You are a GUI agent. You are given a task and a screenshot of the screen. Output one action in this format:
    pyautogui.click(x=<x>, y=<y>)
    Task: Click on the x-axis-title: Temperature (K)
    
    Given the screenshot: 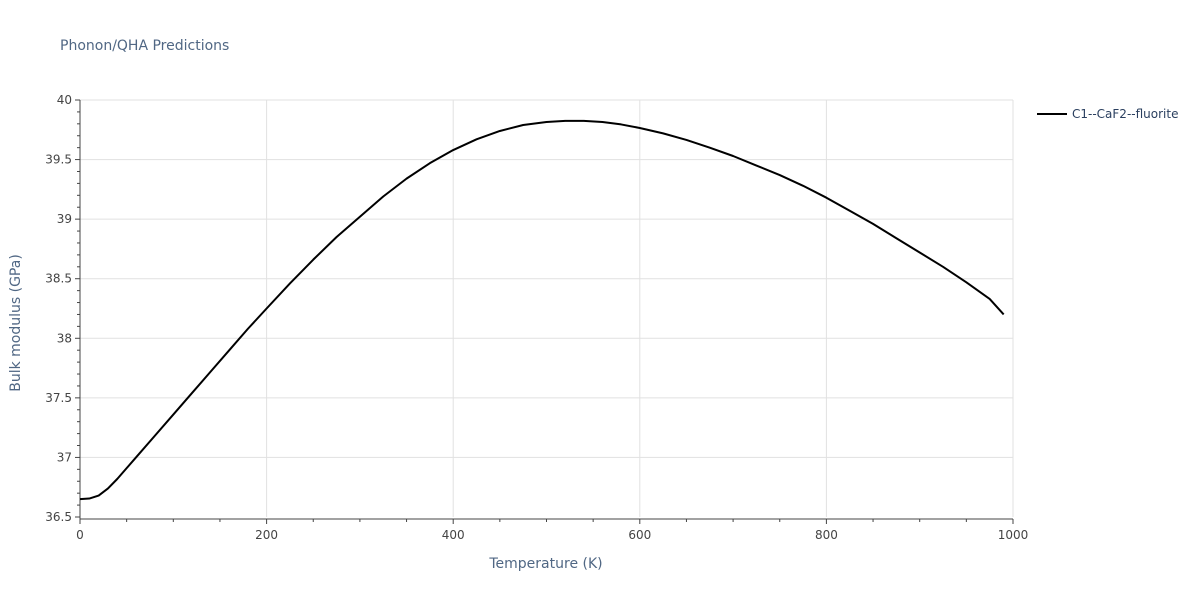 What is the action you would take?
    pyautogui.click(x=545, y=564)
    